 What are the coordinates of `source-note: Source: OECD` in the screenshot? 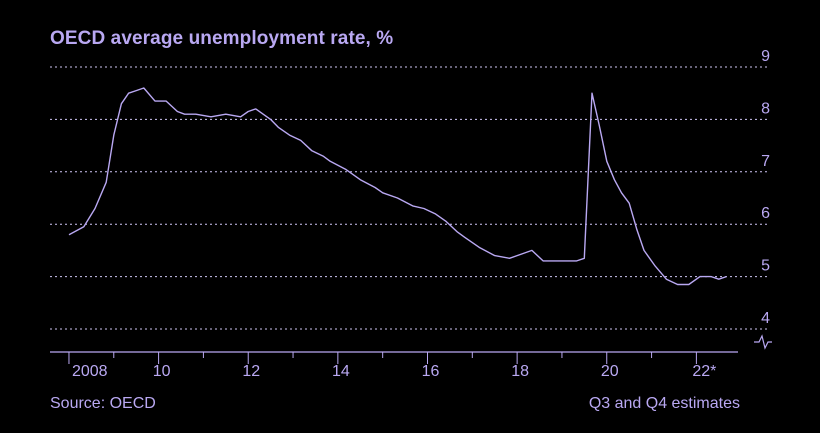 It's located at (103, 403).